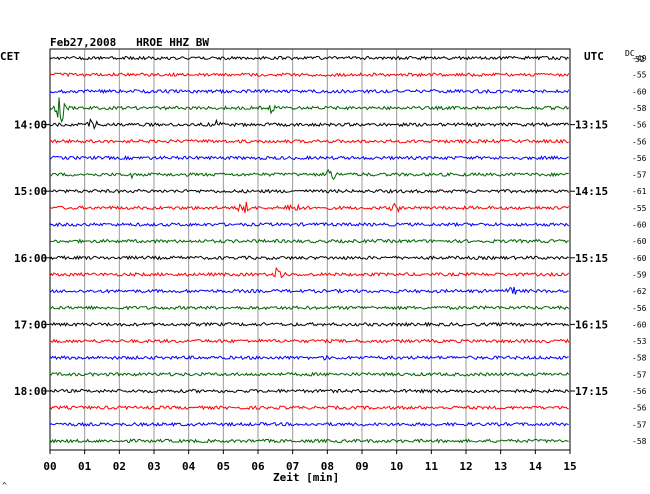  What do you see at coordinates (30, 258) in the screenshot?
I see `cet-time-label: 16:00` at bounding box center [30, 258].